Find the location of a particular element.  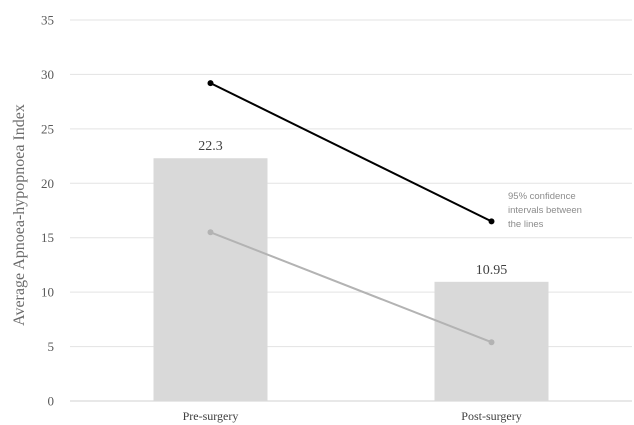

bar-data-label: 22.3 is located at coordinates (210, 146).